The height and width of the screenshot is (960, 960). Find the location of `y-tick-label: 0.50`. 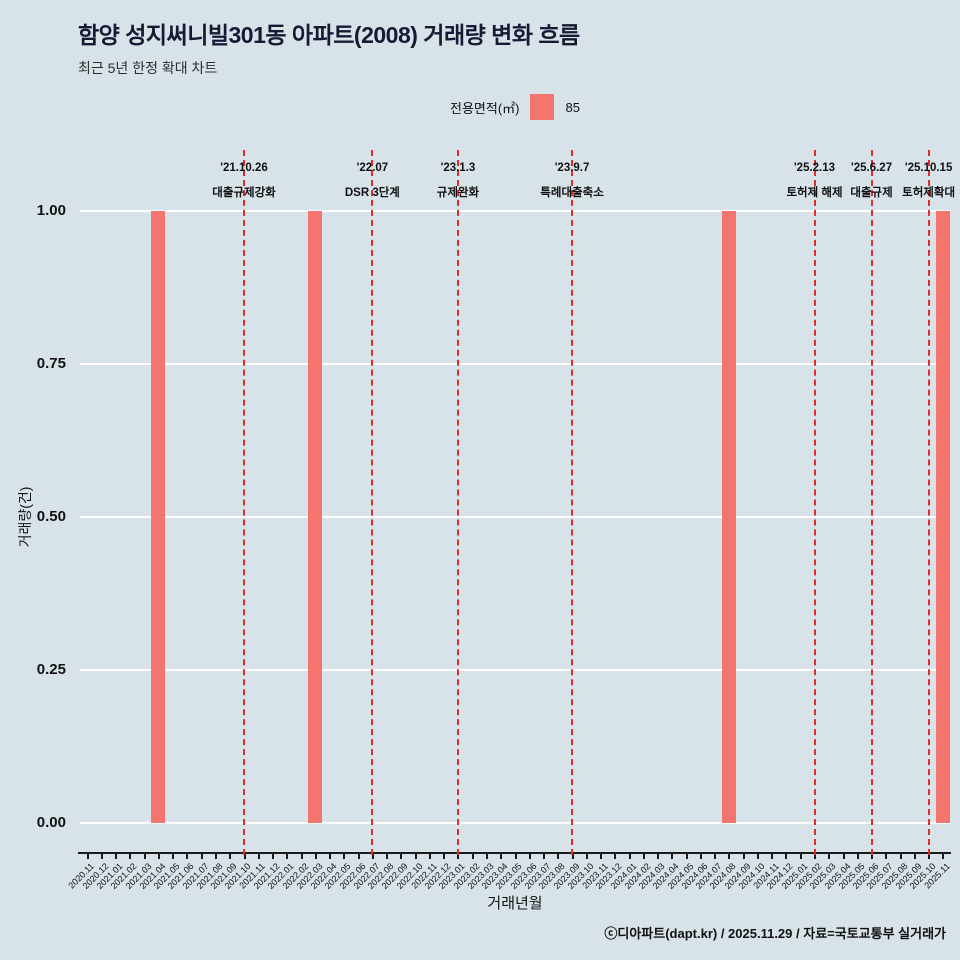

y-tick-label: 0.50 is located at coordinates (51, 516).